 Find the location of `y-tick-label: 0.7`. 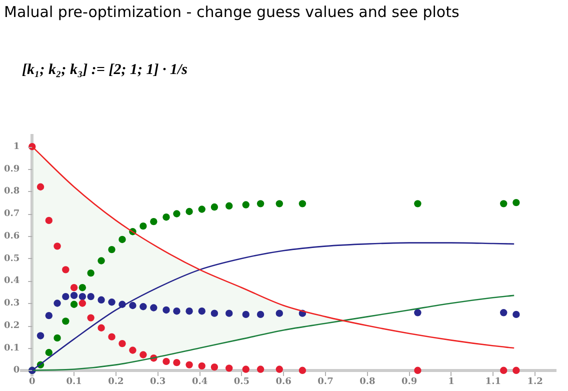

y-tick-label: 0.7 is located at coordinates (12, 214).